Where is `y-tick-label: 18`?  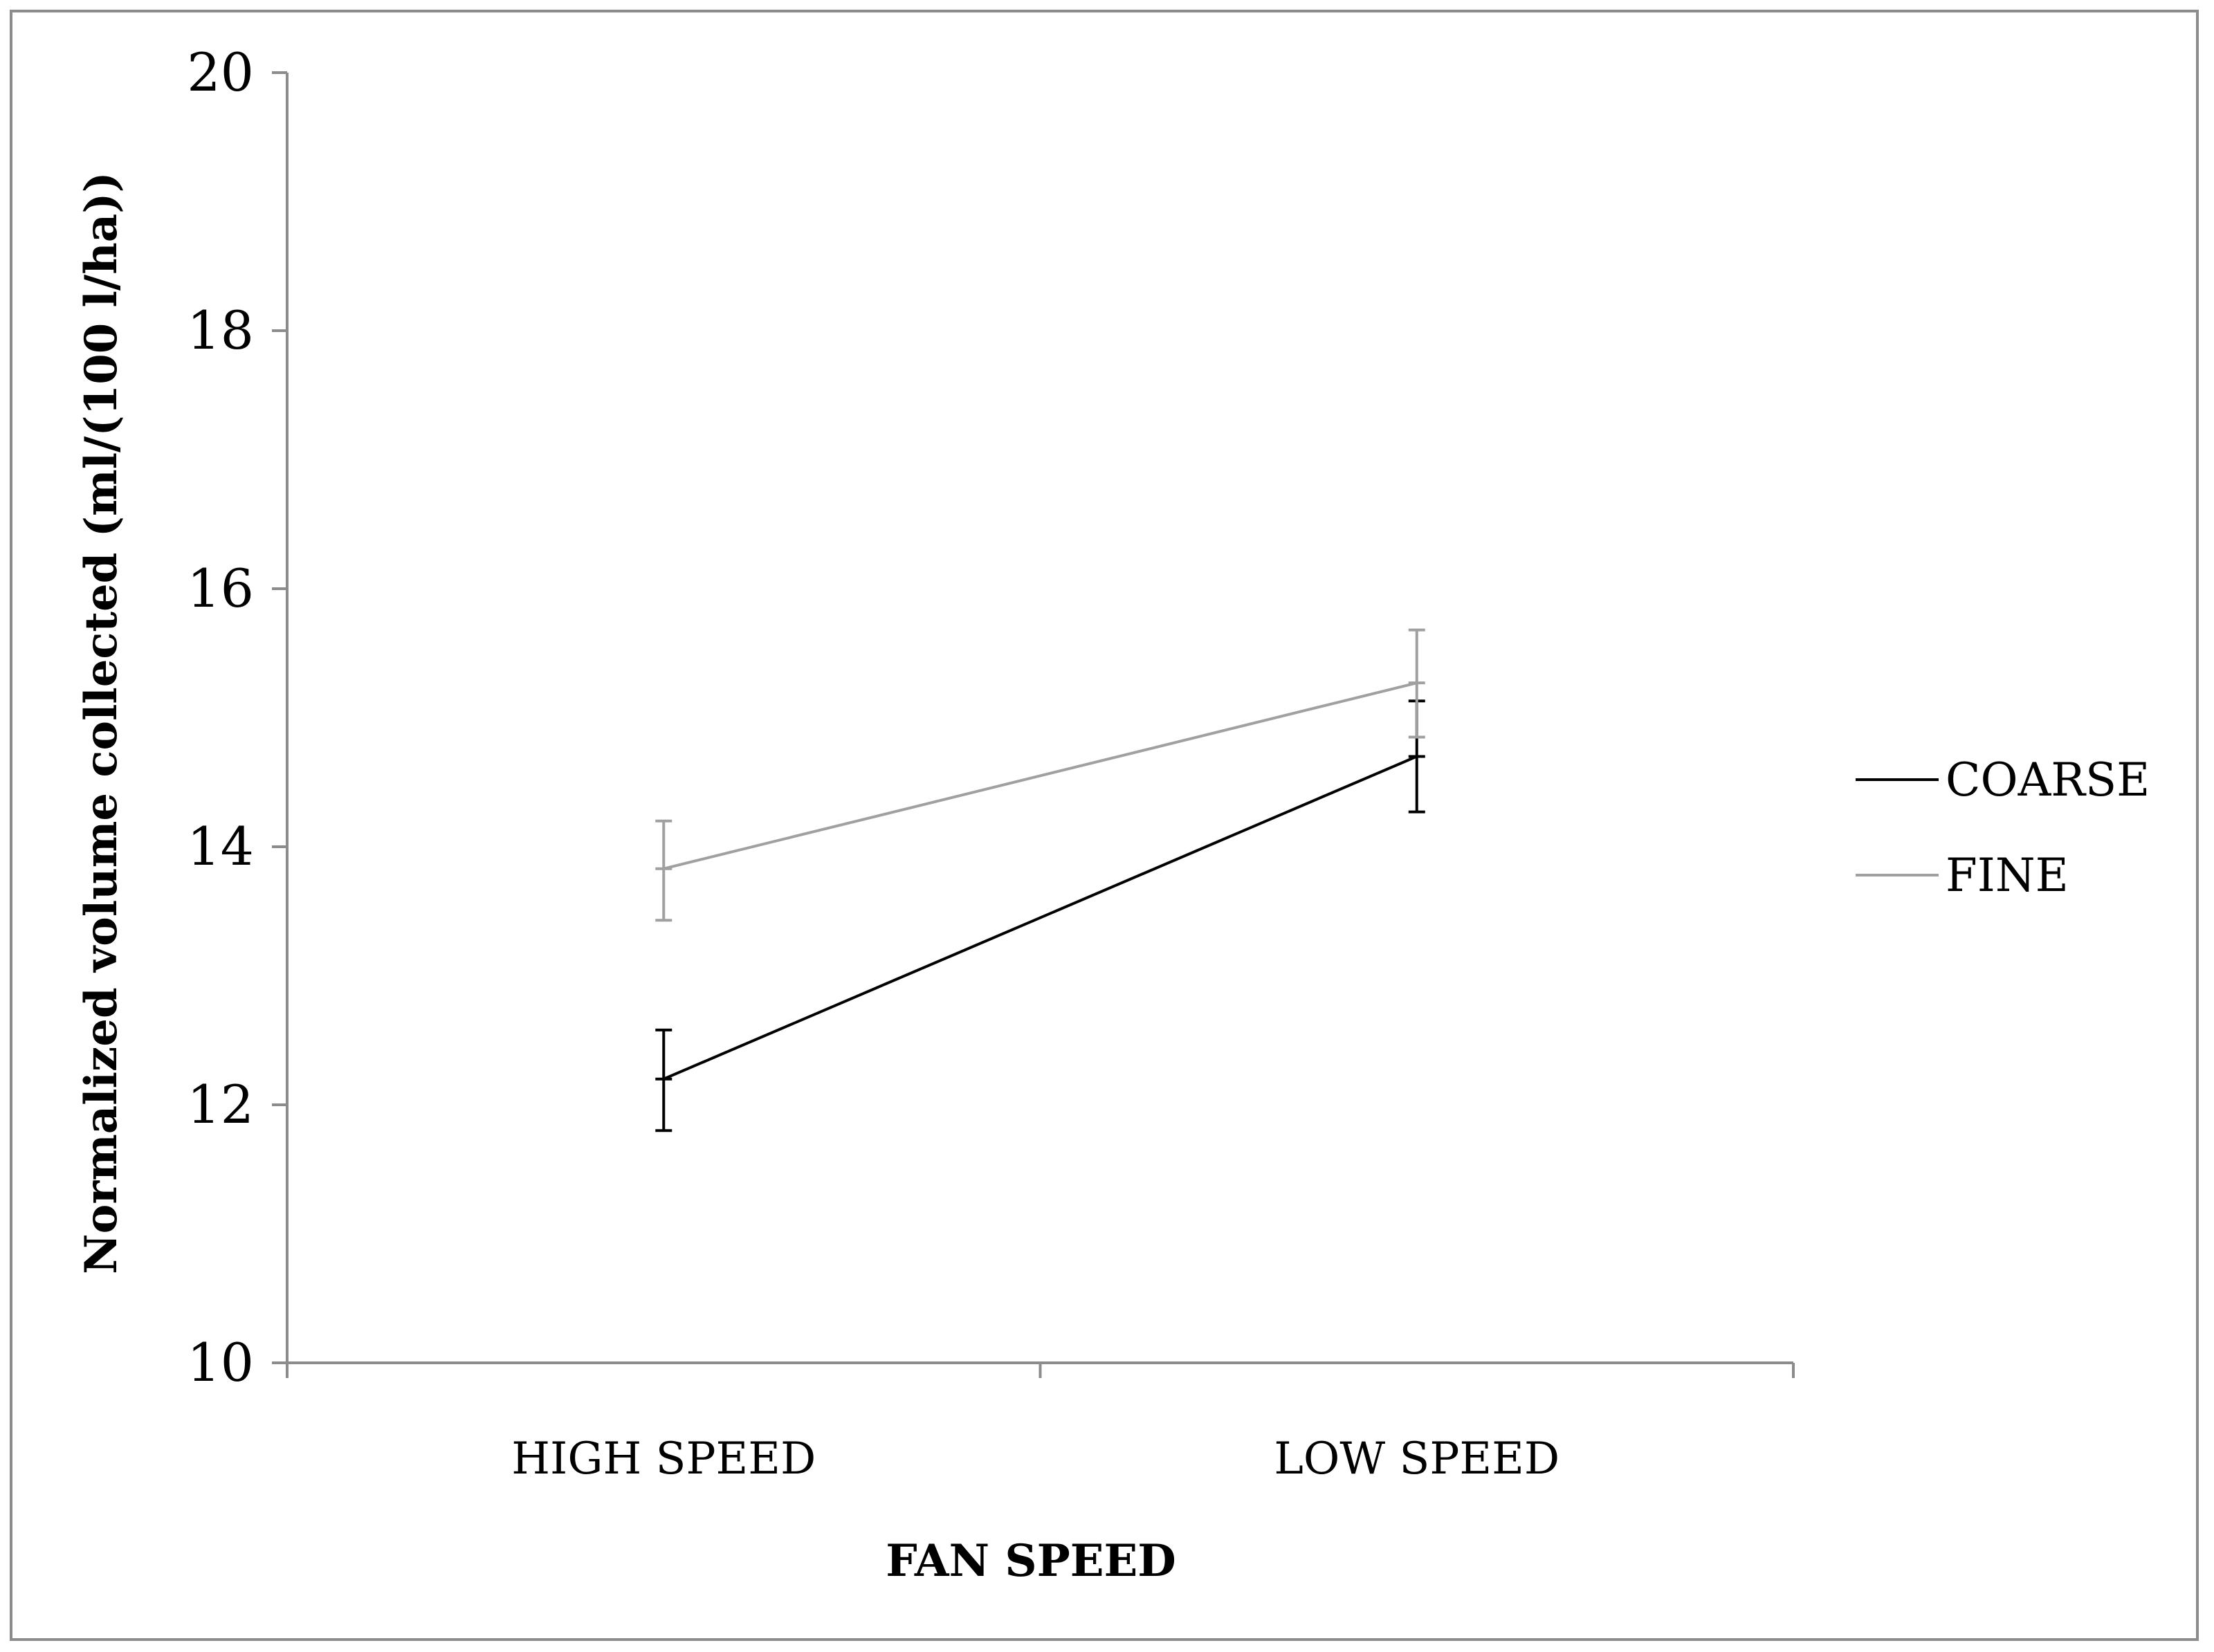
y-tick-label: 18 is located at coordinates (220, 330).